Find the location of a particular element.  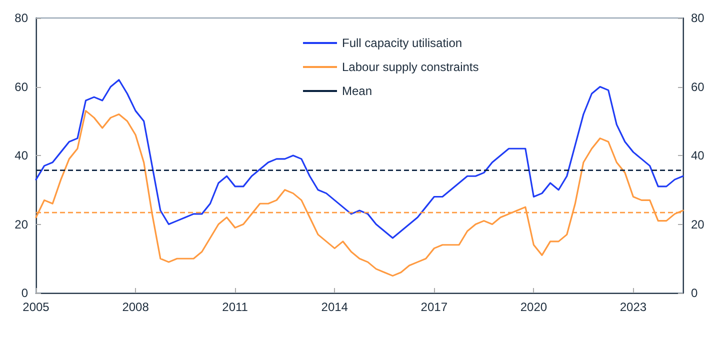

x-tick-label: 2005 is located at coordinates (36, 307).